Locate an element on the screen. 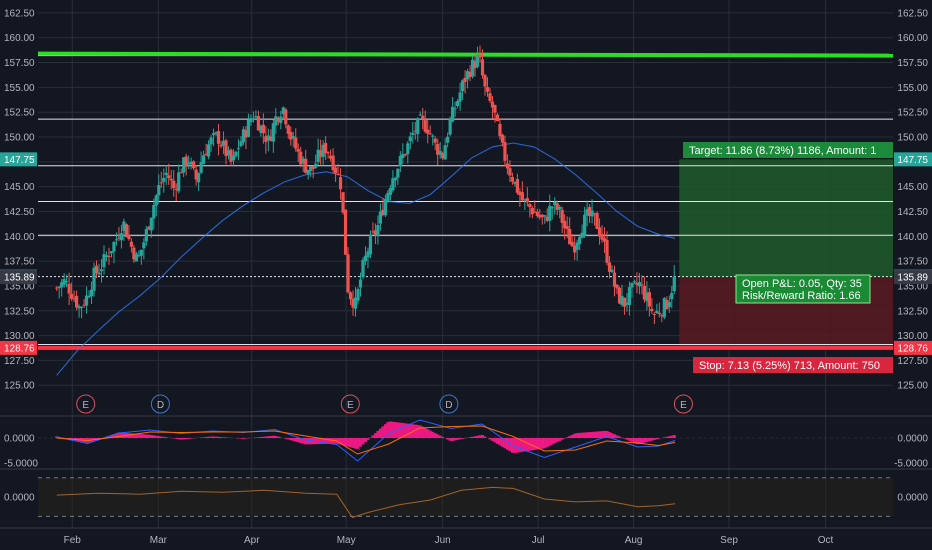 The height and width of the screenshot is (550, 932). time-tick: Aug is located at coordinates (634, 540).